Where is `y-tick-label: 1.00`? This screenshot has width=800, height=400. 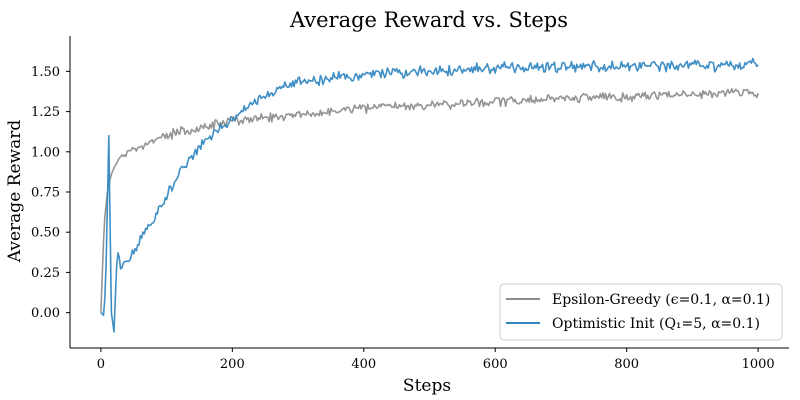
y-tick-label: 1.00 is located at coordinates (45, 152).